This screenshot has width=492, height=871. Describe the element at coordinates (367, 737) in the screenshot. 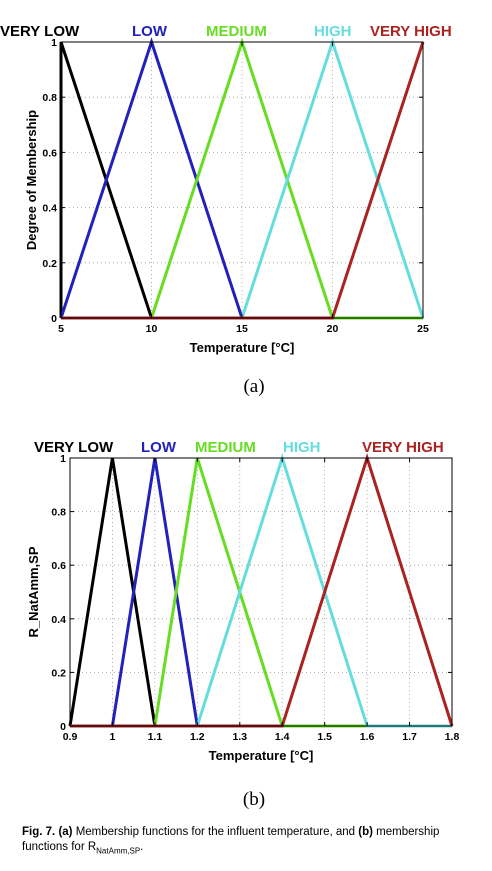

I see `chart-1-x-tick-label-7: 1.6` at that location.